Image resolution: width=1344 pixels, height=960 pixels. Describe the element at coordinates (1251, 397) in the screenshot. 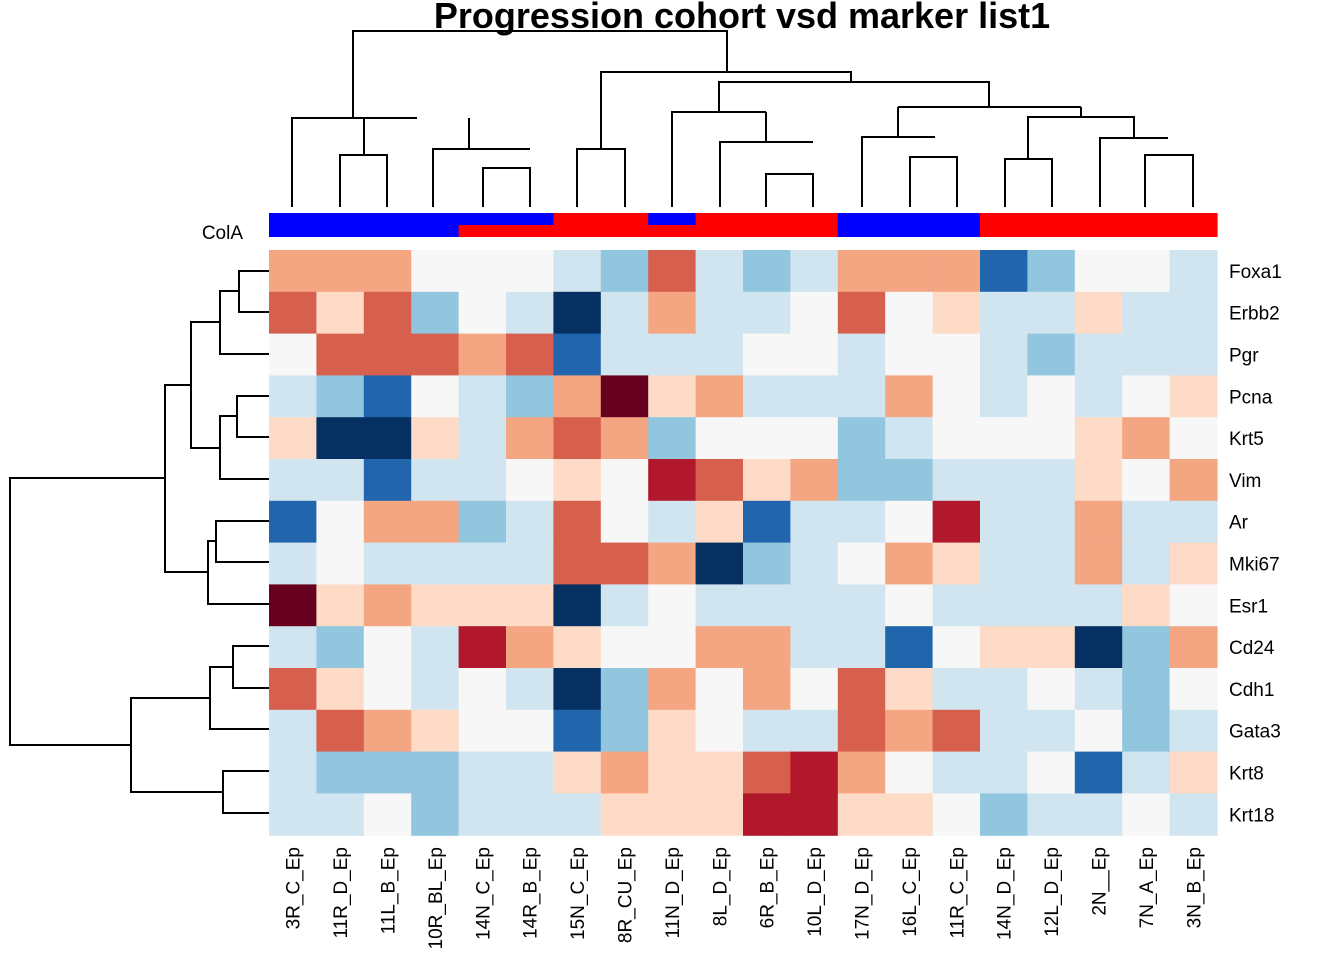

I see `row-label-pcna: Pcna` at that location.